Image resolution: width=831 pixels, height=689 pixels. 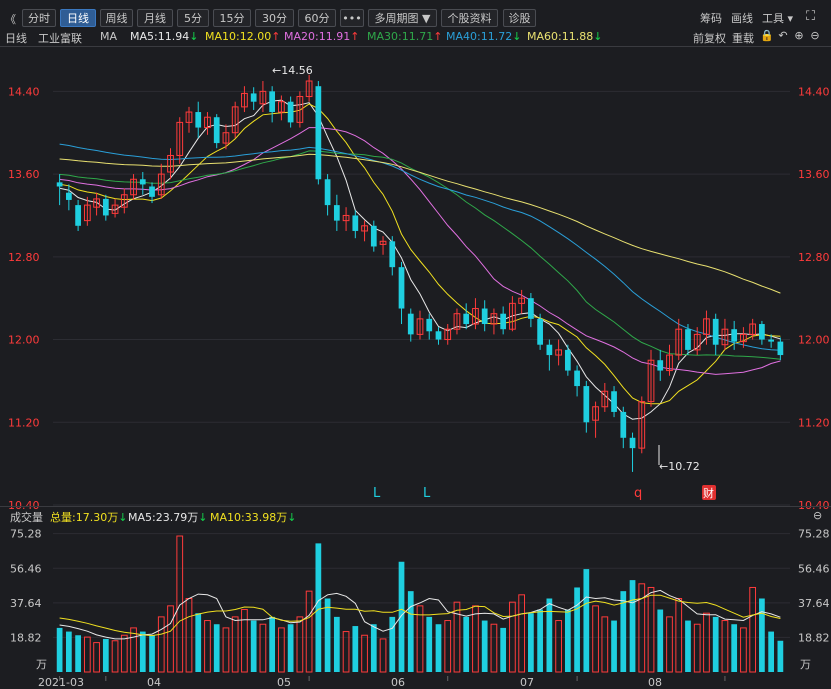 What do you see at coordinates (398, 682) in the screenshot?
I see `date-label: 06` at bounding box center [398, 682].